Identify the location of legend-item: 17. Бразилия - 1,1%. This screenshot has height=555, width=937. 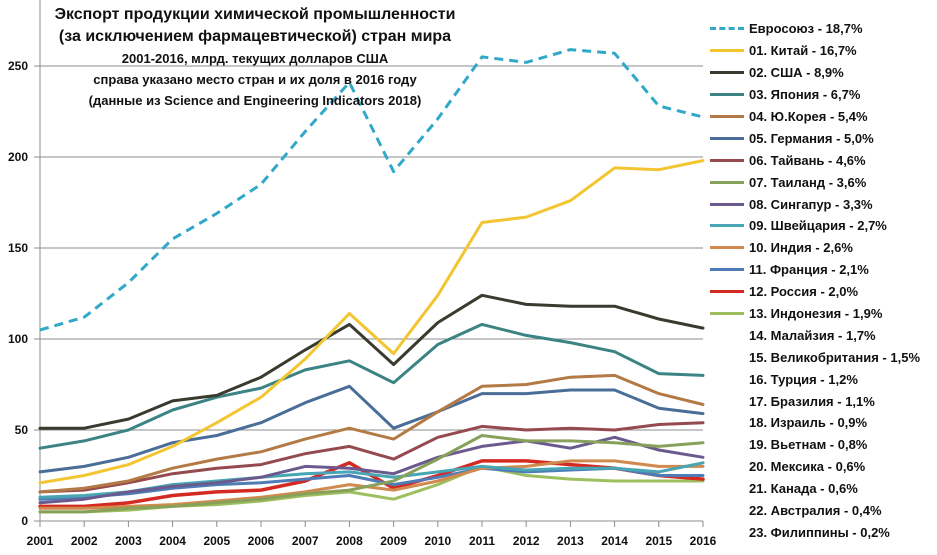
(823, 401).